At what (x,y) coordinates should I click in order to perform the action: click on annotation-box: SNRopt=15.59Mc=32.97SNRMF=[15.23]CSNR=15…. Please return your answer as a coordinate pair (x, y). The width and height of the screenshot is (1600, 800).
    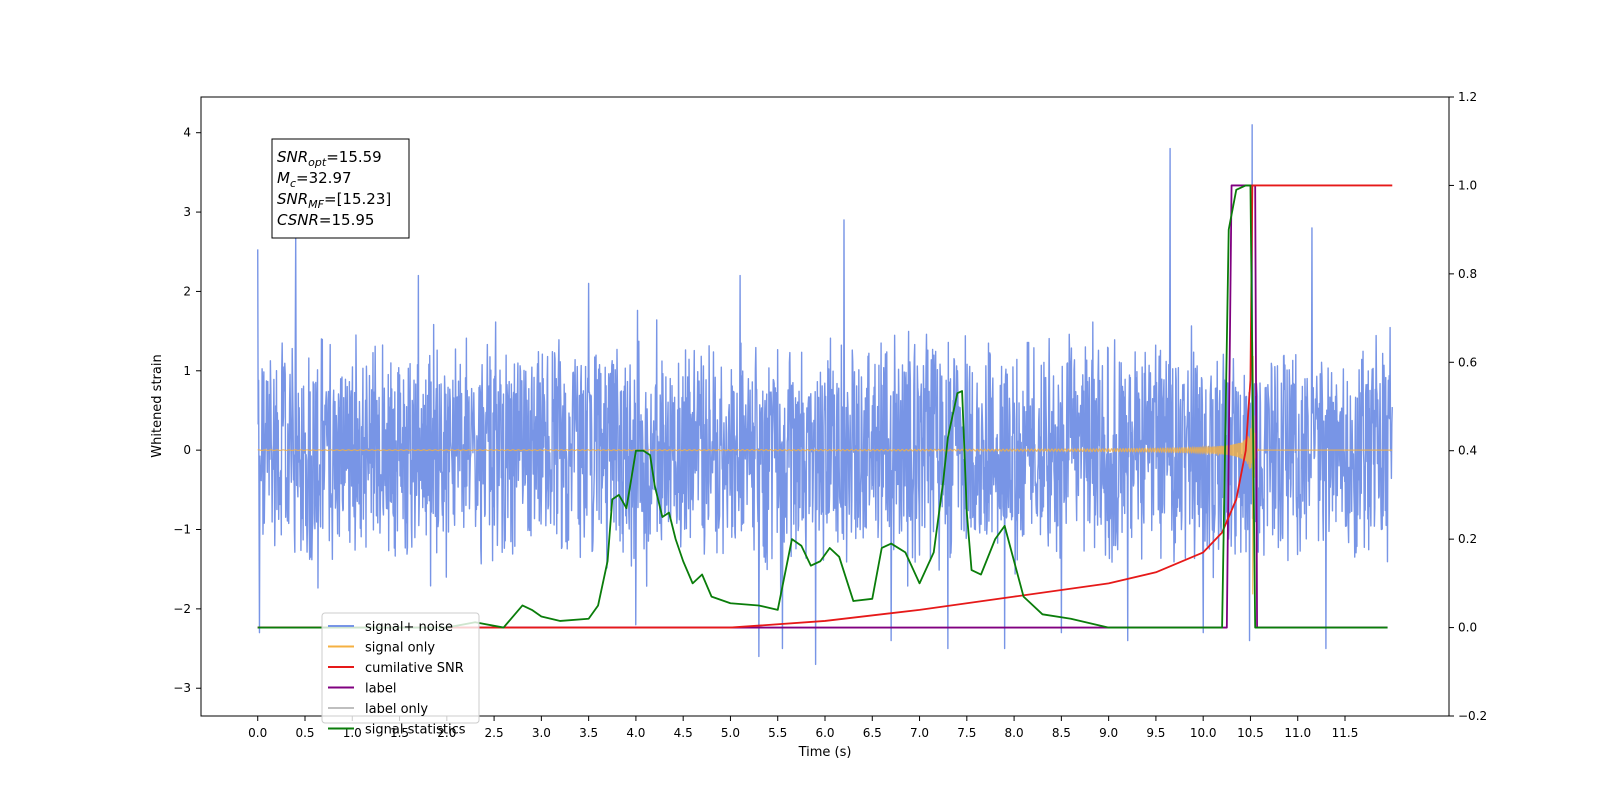
    Looking at the image, I should click on (340, 188).